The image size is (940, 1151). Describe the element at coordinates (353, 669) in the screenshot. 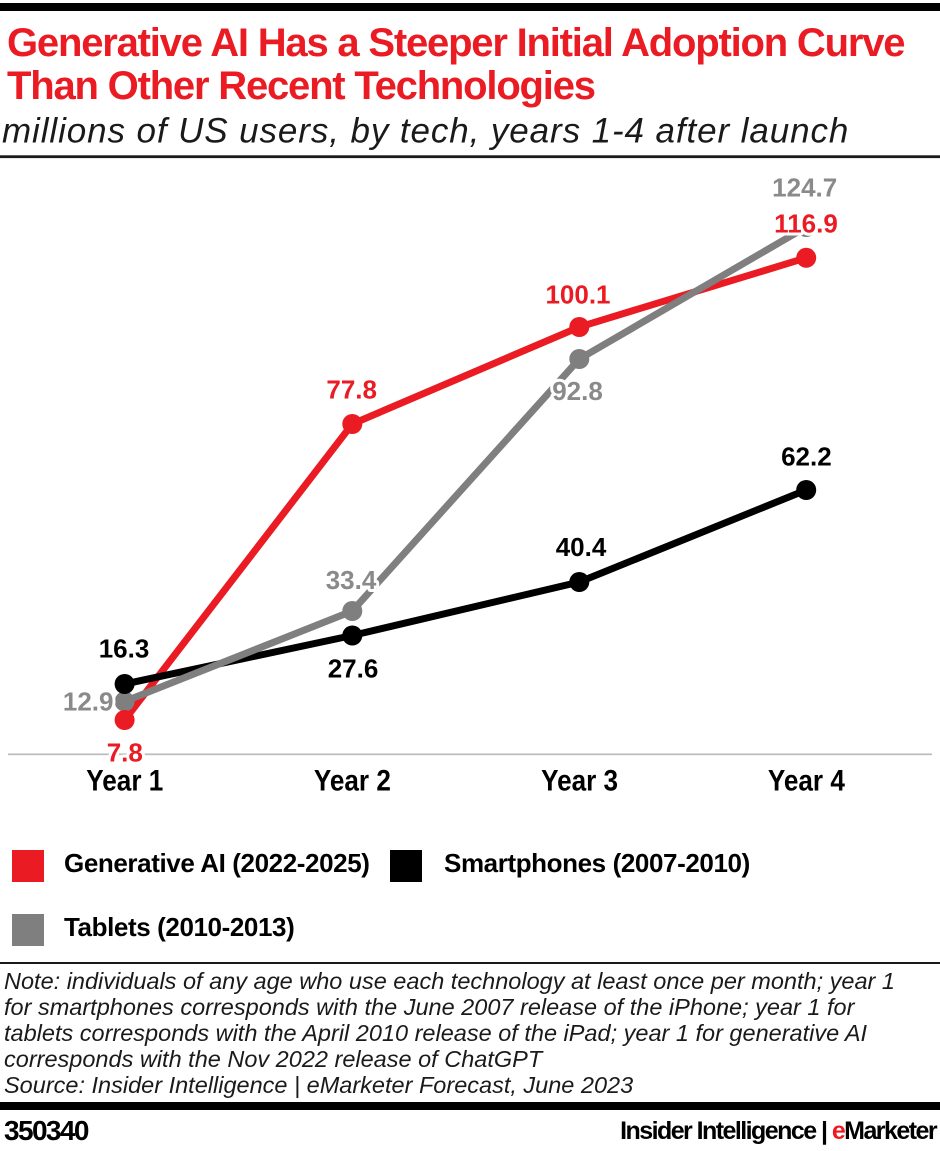

I see `svg-text: 27.6` at that location.